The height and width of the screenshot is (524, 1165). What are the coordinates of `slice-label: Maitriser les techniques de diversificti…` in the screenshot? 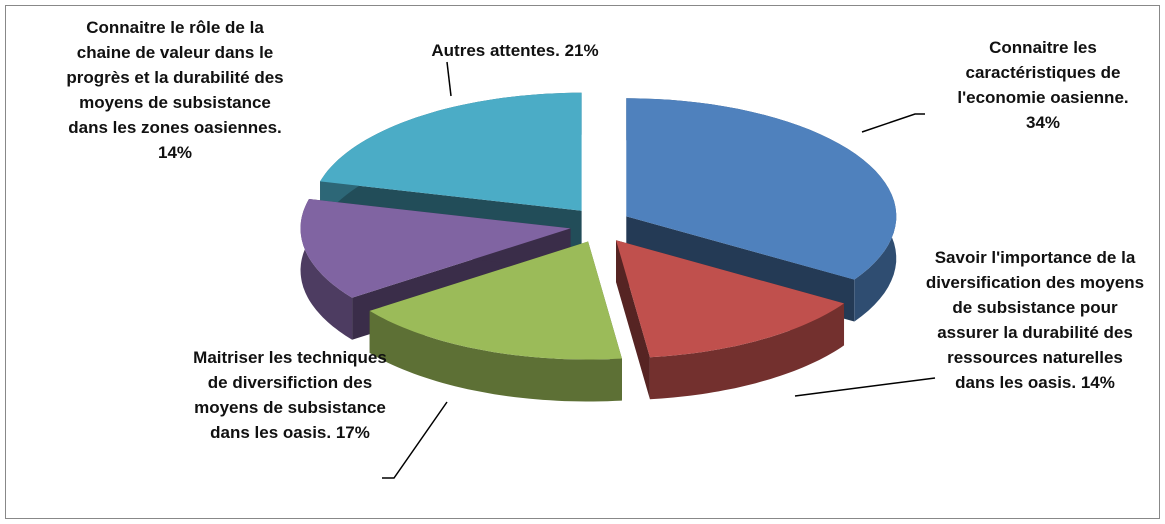 It's located at (290, 395).